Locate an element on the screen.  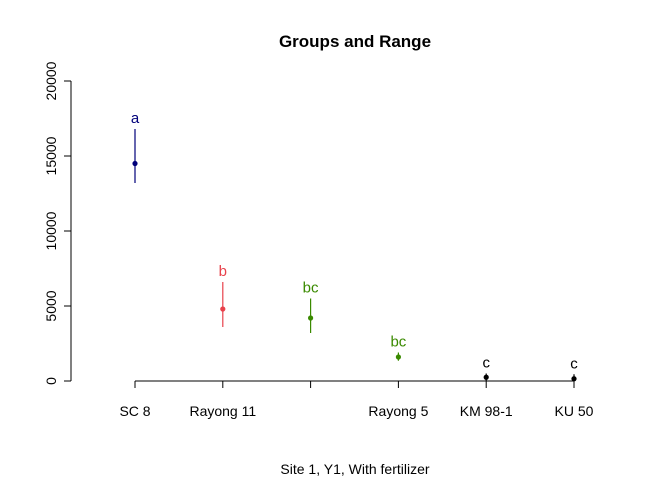
x-axis: SC 8 Rayong 11 Rayong 5 KM 98-1 KU 50 is located at coordinates (356, 399).